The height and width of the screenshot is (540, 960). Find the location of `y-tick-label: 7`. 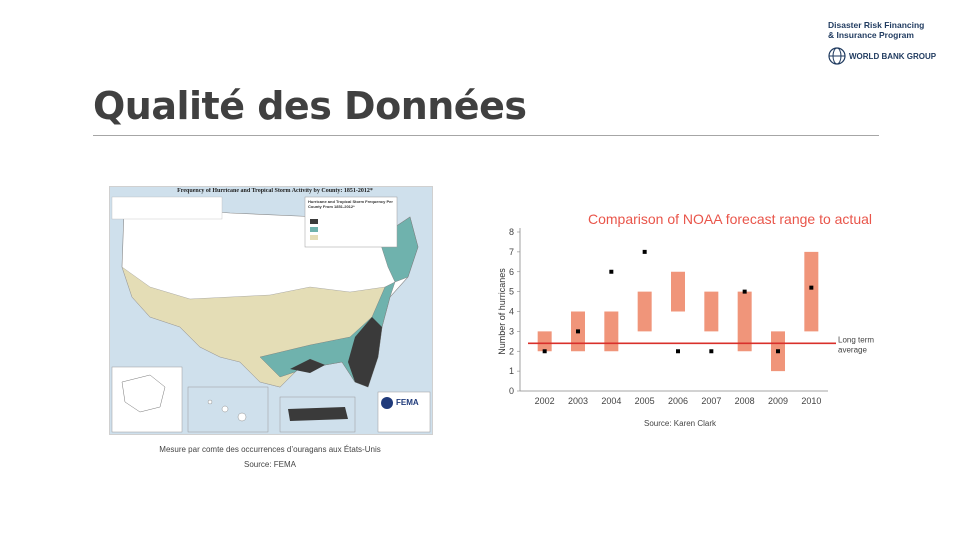

y-tick-label: 7 is located at coordinates (511, 252).